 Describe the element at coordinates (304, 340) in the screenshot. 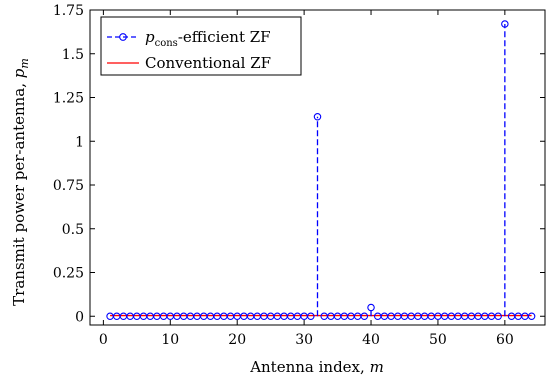

I see `x-tick-label: 30` at that location.